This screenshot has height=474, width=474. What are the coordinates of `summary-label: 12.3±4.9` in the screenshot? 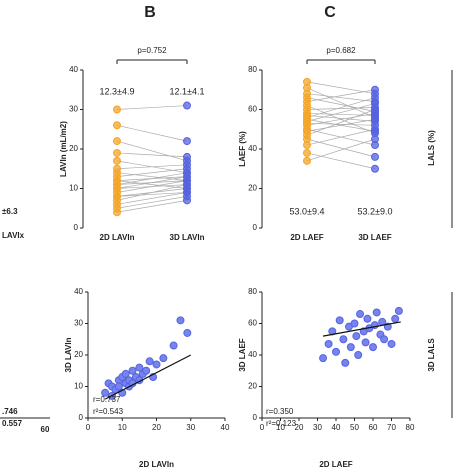 It's located at (117, 91).